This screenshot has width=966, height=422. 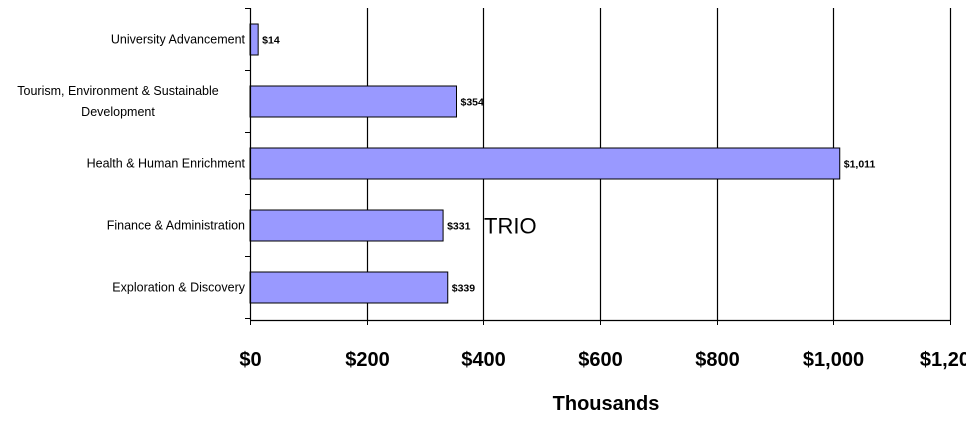 What do you see at coordinates (176, 226) in the screenshot?
I see `category-label: Finance & Administration` at bounding box center [176, 226].